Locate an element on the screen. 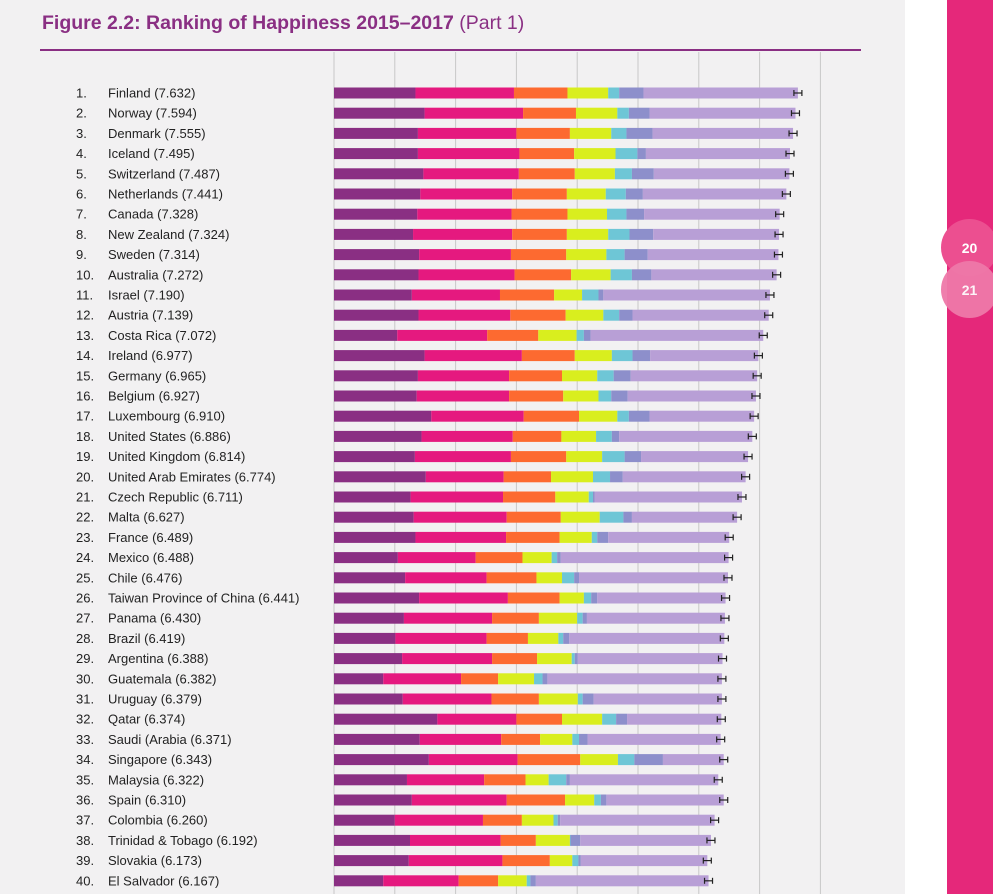 The image size is (993, 894). country-label: Iceland (7.495) is located at coordinates (151, 153).